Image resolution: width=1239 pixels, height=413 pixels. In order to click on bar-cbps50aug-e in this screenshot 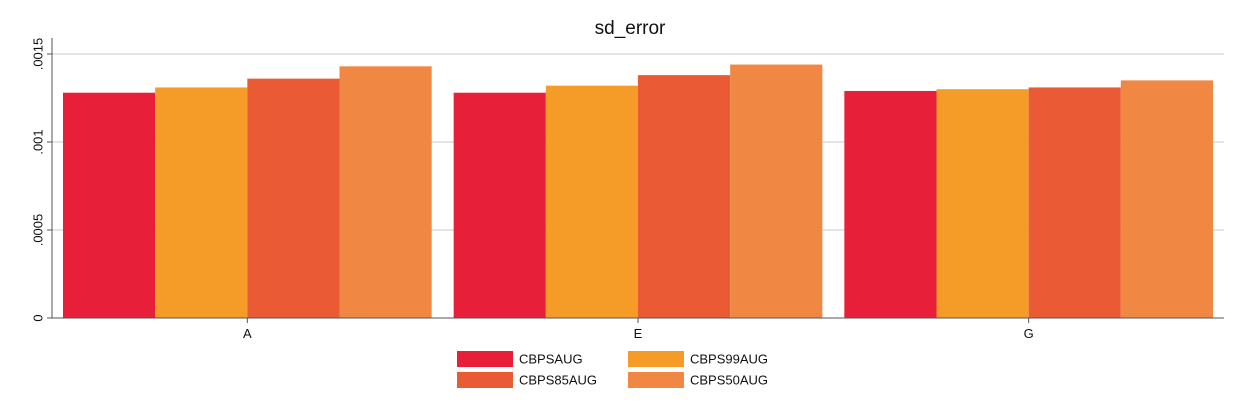, I will do `click(776, 191)`.